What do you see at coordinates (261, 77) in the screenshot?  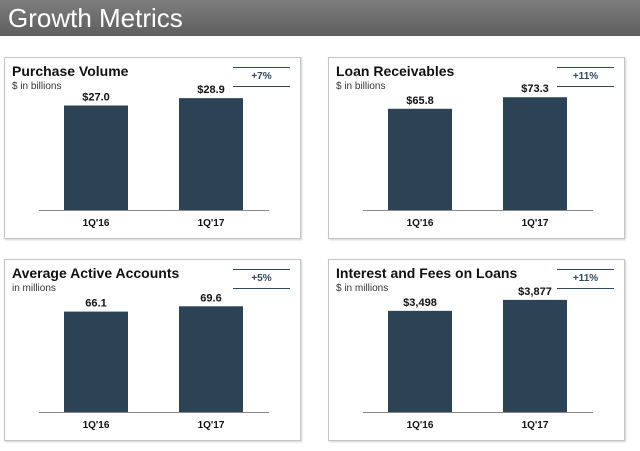 I see `growth-badge: +7%` at bounding box center [261, 77].